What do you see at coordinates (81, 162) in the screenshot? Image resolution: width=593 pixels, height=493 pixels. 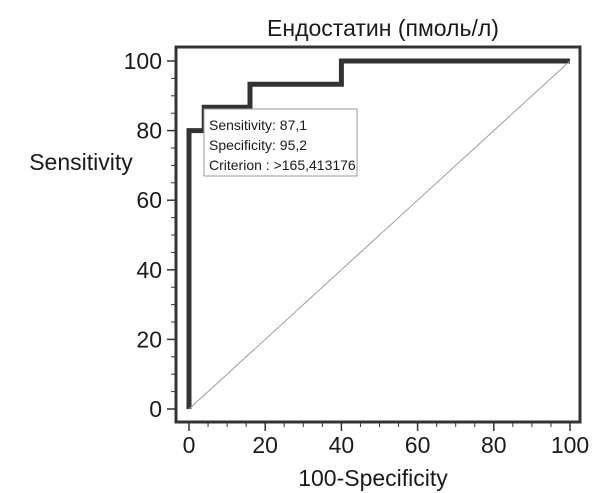 I see `y-axis-label: Sensitivity` at bounding box center [81, 162].